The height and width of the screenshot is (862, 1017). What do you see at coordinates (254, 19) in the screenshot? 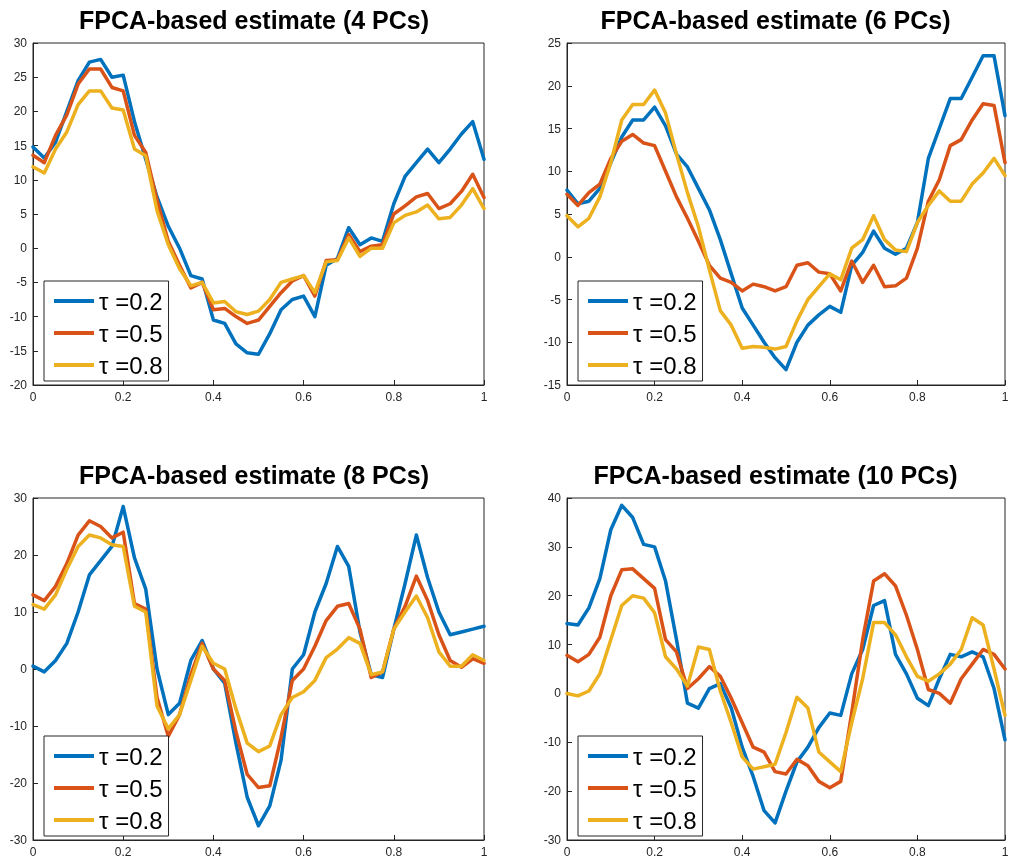
I see `chart-title: FPCA-based estimate (4 PCs)` at bounding box center [254, 19].